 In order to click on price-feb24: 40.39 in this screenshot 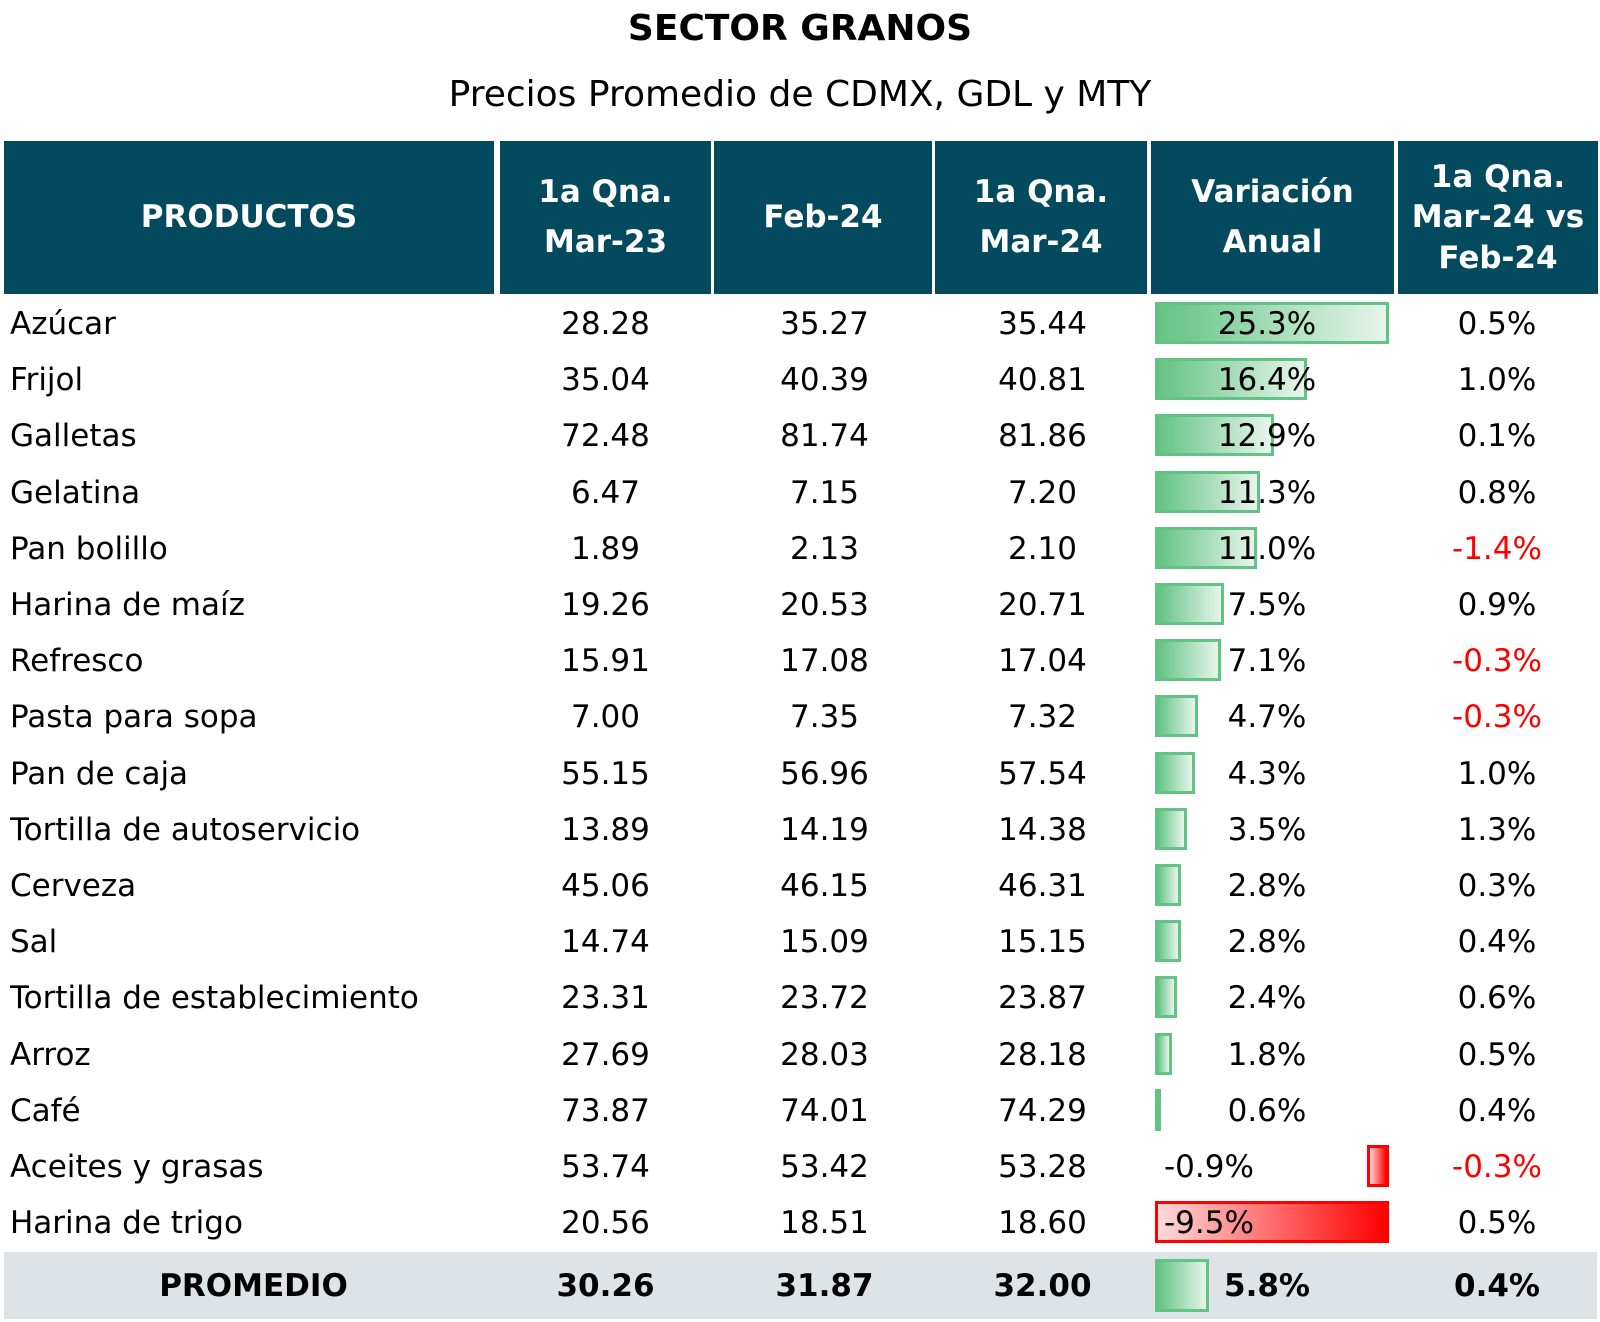, I will do `click(824, 380)`.